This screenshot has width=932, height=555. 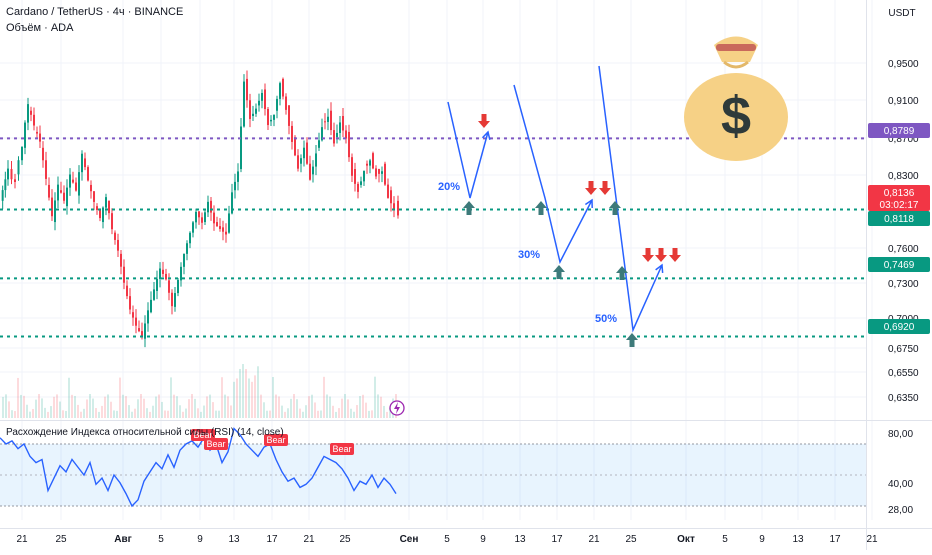 What do you see at coordinates (903, 176) in the screenshot?
I see `y-tick-label: 0,8300` at bounding box center [903, 176].